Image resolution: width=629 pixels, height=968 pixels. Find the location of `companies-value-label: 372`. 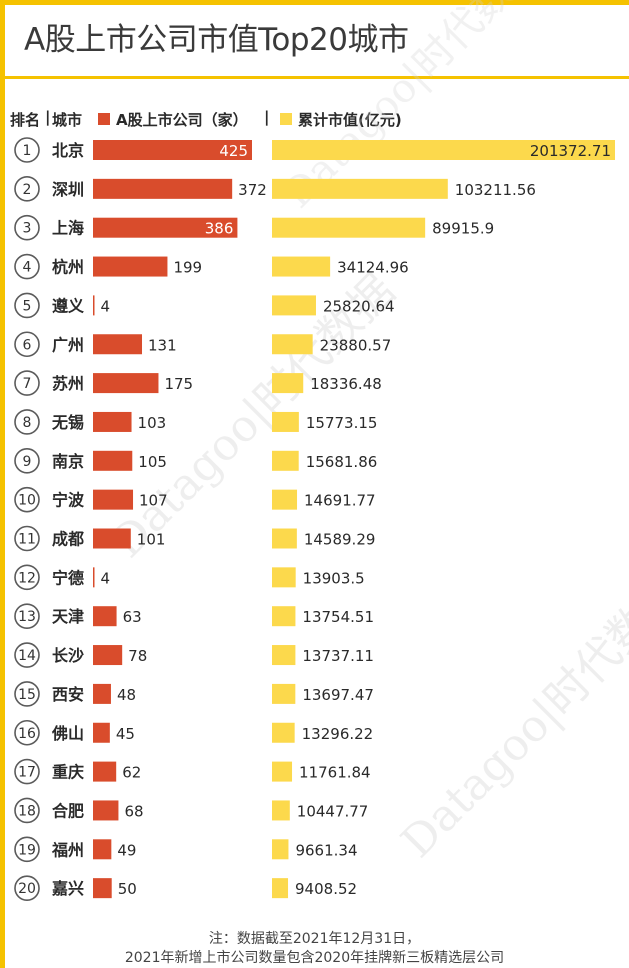

companies-value-label: 372 is located at coordinates (252, 190).